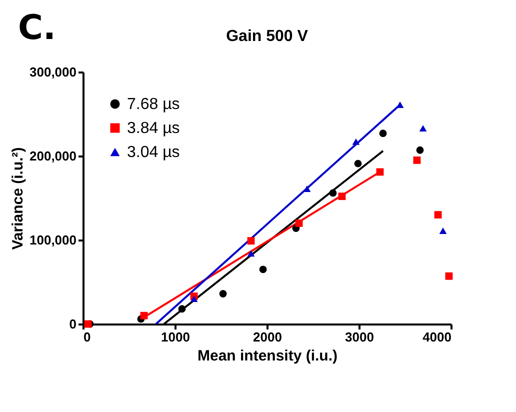  What do you see at coordinates (267, 36) in the screenshot?
I see `chart-title: Gain 500 V` at bounding box center [267, 36].